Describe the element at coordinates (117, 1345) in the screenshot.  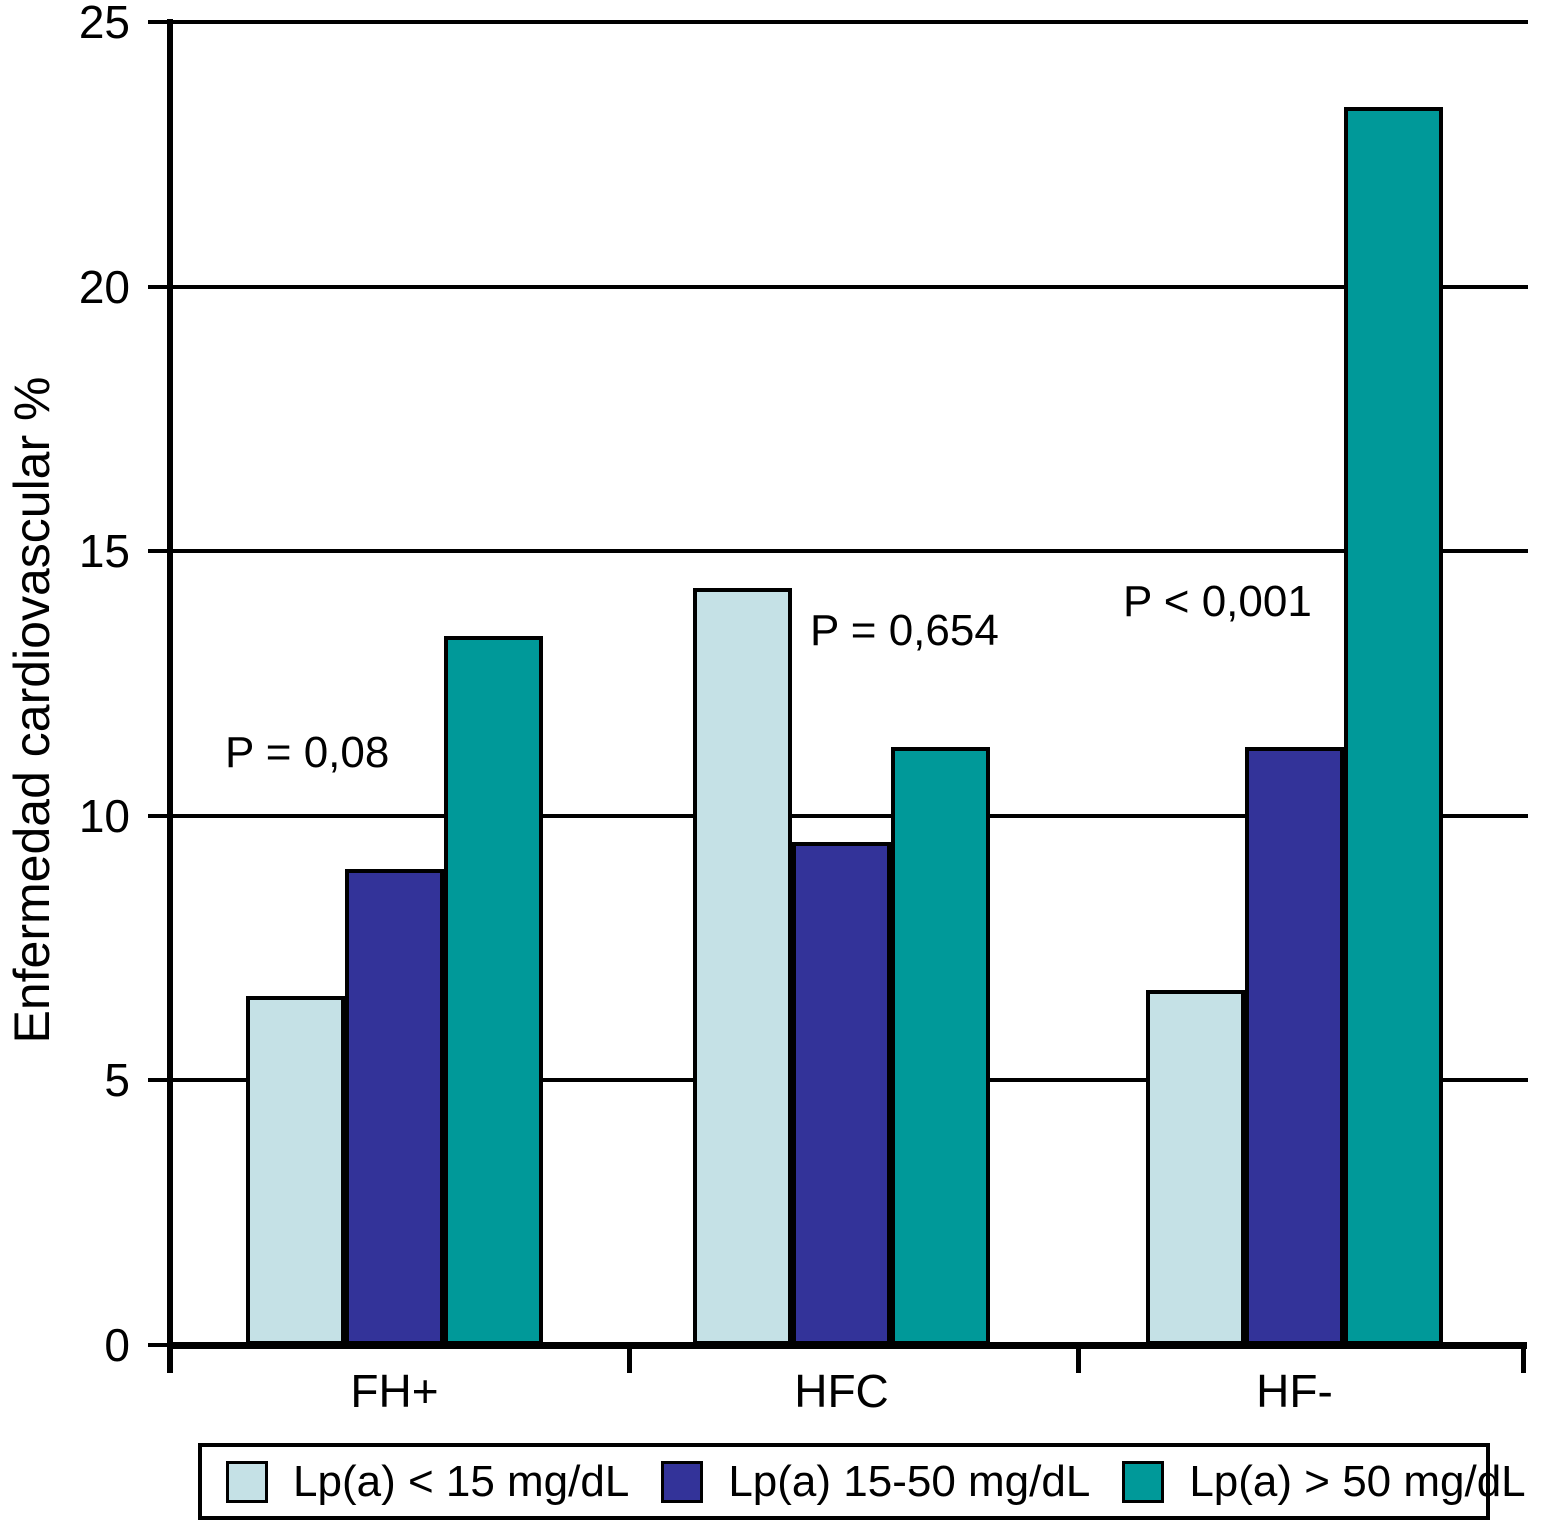
I see `y-tick-label-0: 0` at that location.